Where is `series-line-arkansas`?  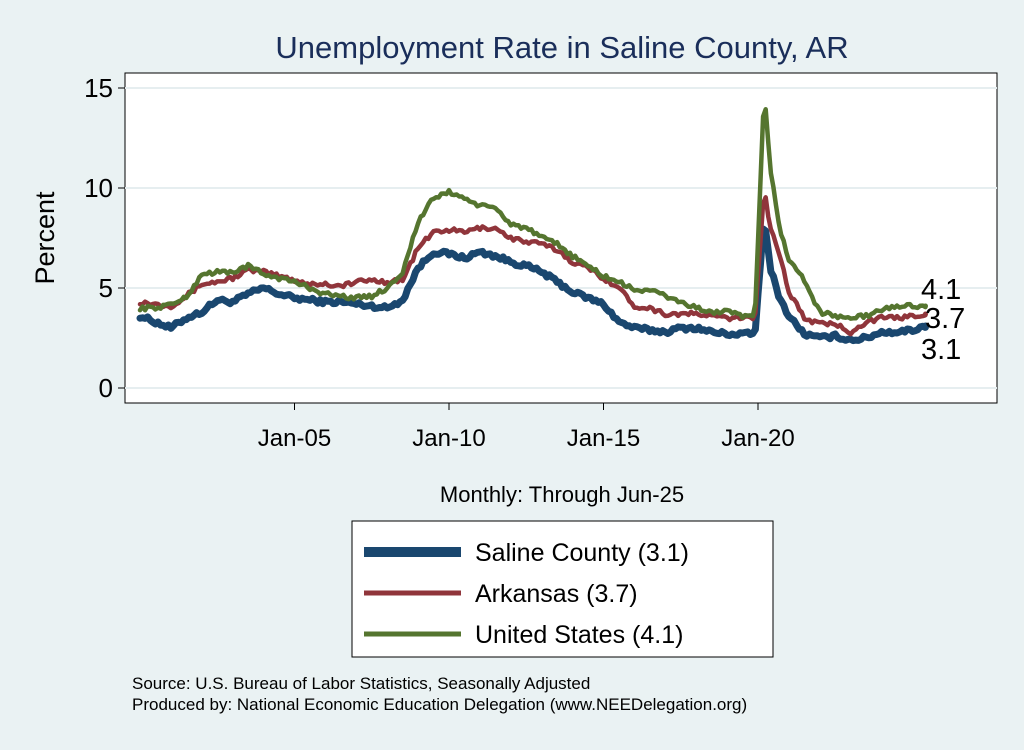 series-line-arkansas is located at coordinates (532, 266).